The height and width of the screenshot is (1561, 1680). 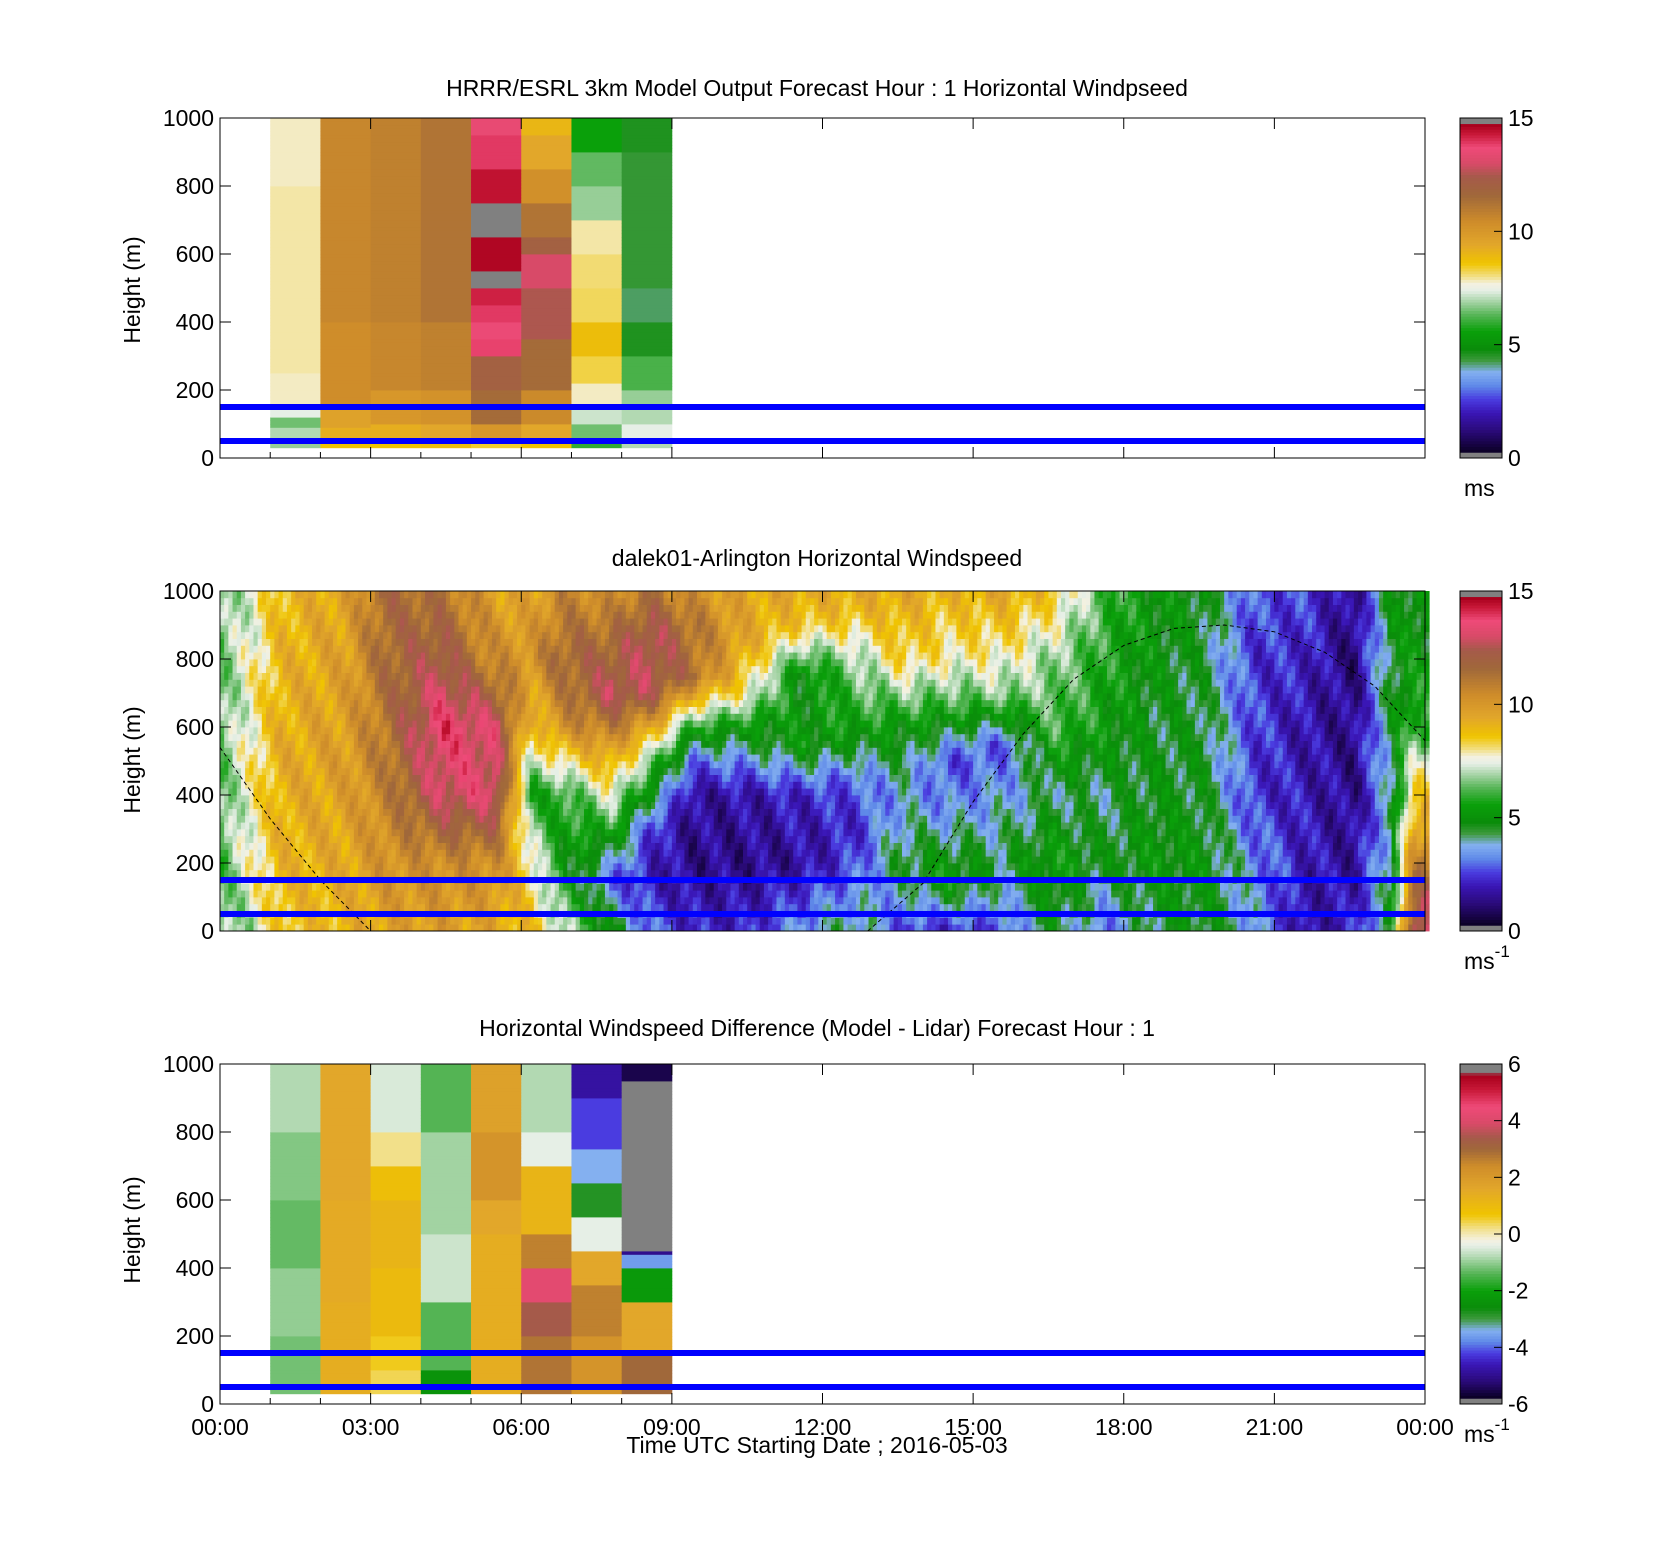 I want to click on lidar-profile, so click(x=402, y=761).